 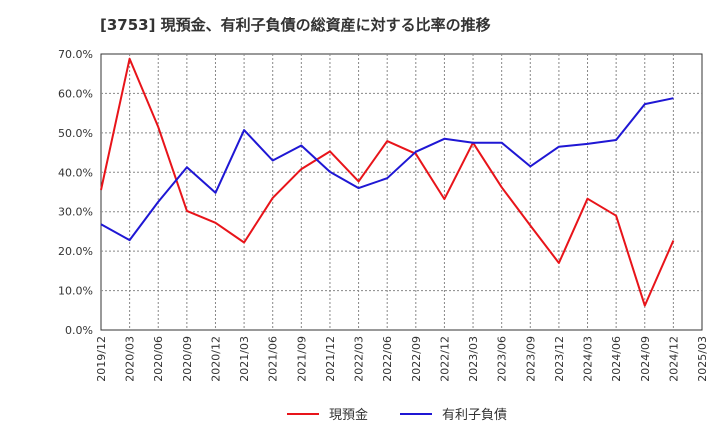 I want to click on x-tick-label: 2022/06, so click(x=387, y=359).